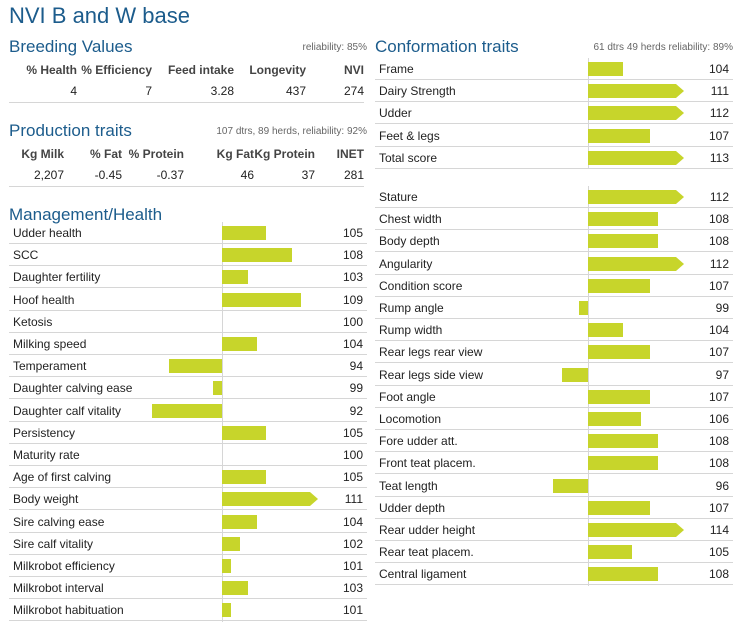 The image size is (743, 631). I want to click on chart-row-udder: Udder 112, so click(554, 113).